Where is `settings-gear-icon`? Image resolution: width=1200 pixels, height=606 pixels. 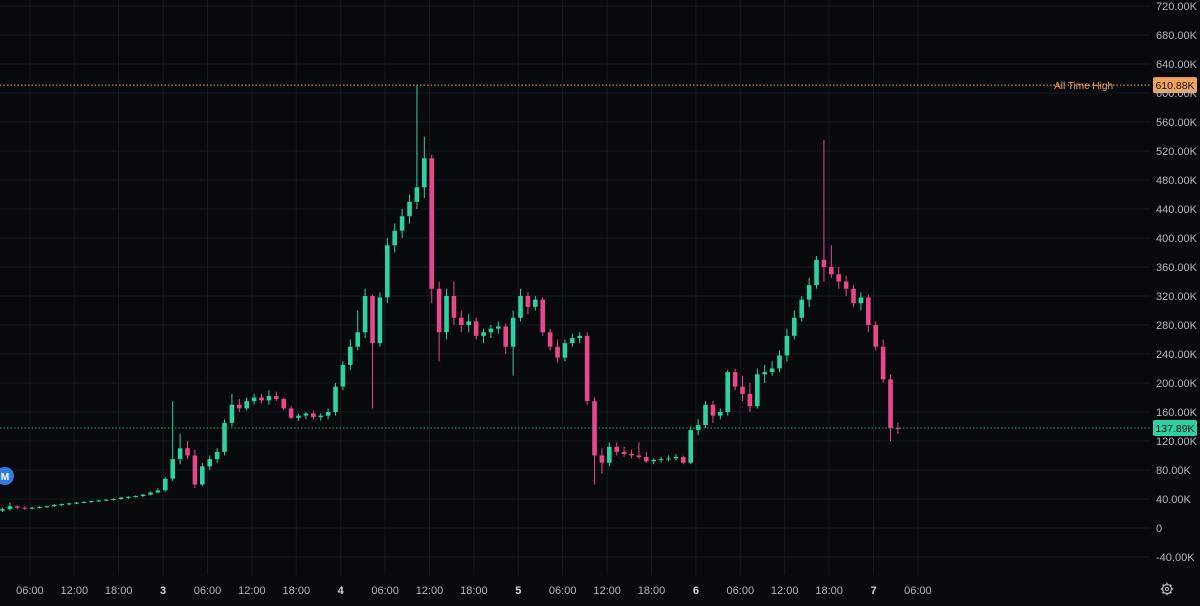 settings-gear-icon is located at coordinates (1167, 589).